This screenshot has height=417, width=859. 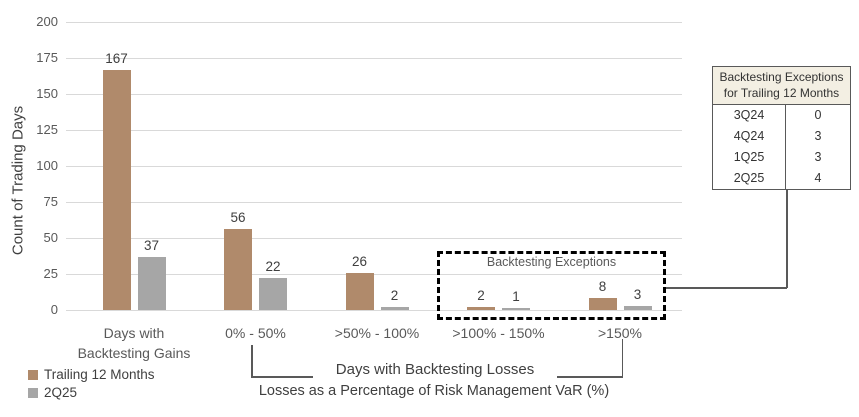 What do you see at coordinates (151, 245) in the screenshot?
I see `bar-value-label: 37` at bounding box center [151, 245].